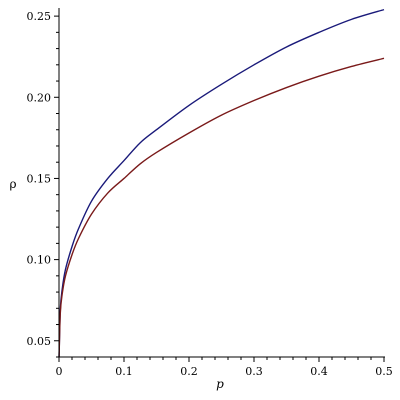  What do you see at coordinates (384, 371) in the screenshot?
I see `x-tick-label: 0.5` at bounding box center [384, 371].